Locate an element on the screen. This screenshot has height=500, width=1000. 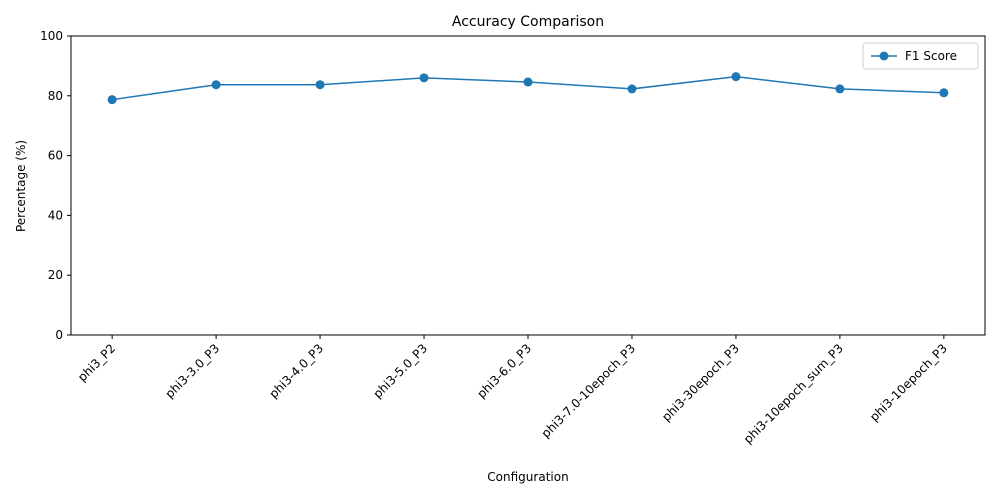
legend-marker-swatch is located at coordinates (884, 56).